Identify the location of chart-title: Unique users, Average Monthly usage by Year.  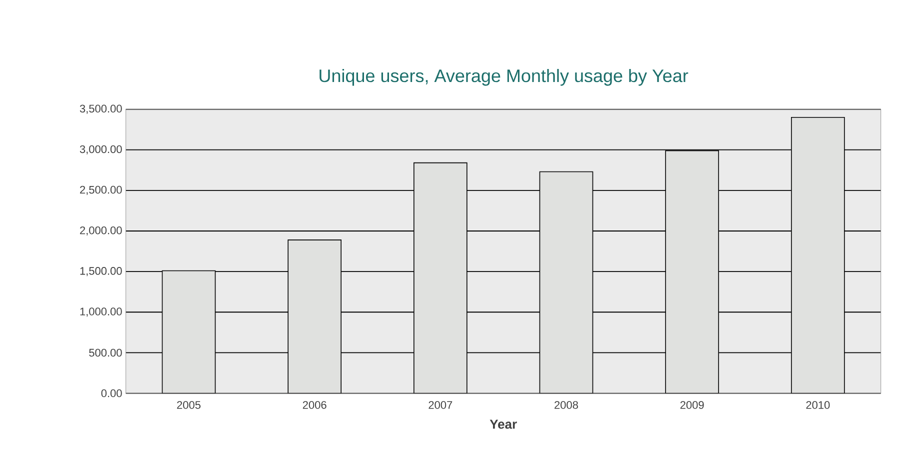
(504, 77).